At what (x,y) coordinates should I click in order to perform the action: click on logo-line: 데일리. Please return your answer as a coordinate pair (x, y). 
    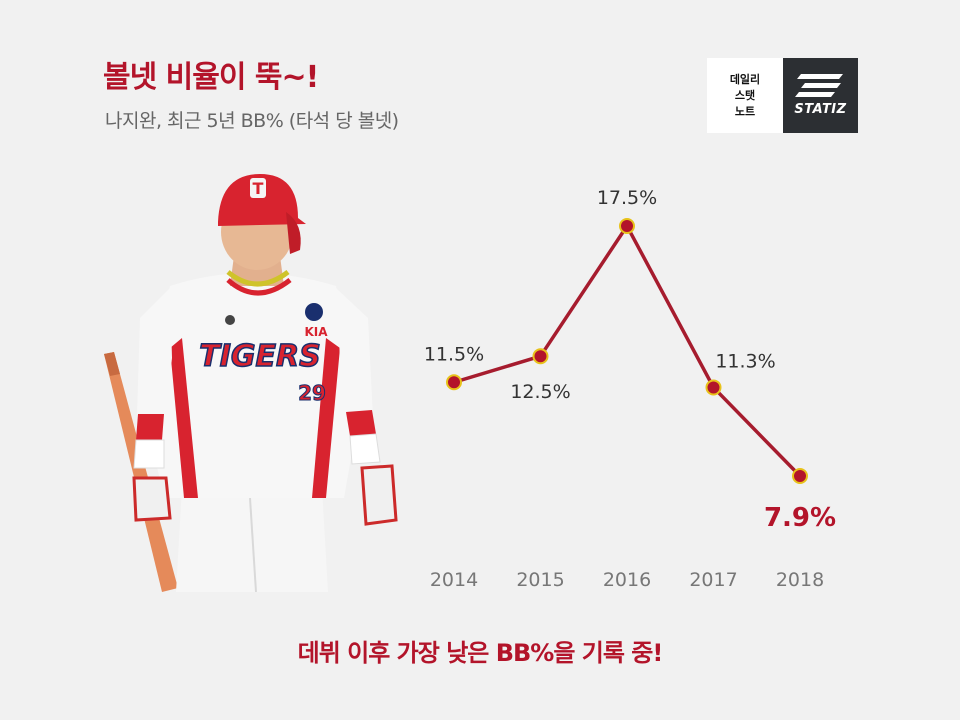
    Looking at the image, I should click on (745, 79).